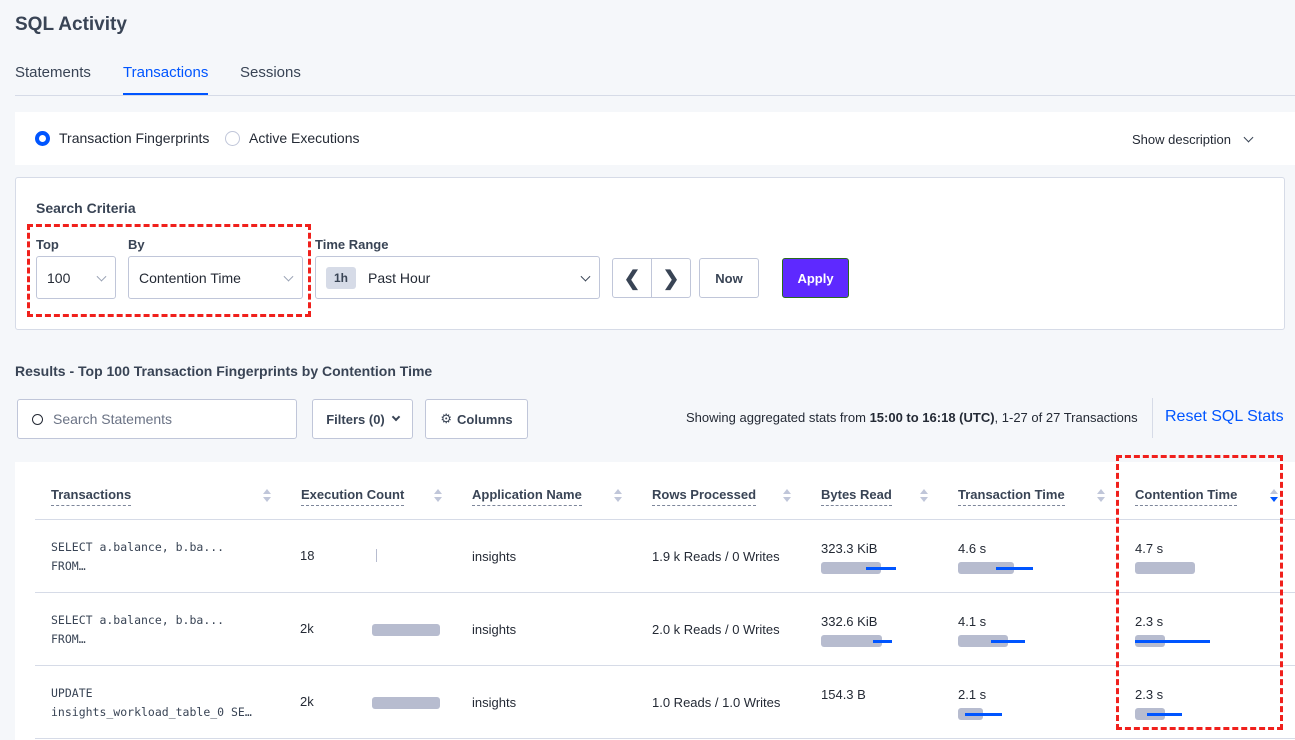 This screenshot has width=1295, height=740. I want to click on divider, so click(1152, 418).